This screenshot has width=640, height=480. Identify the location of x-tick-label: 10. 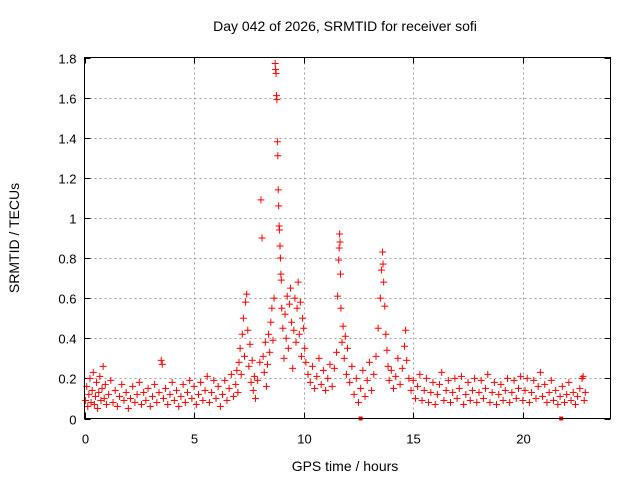
(304, 439).